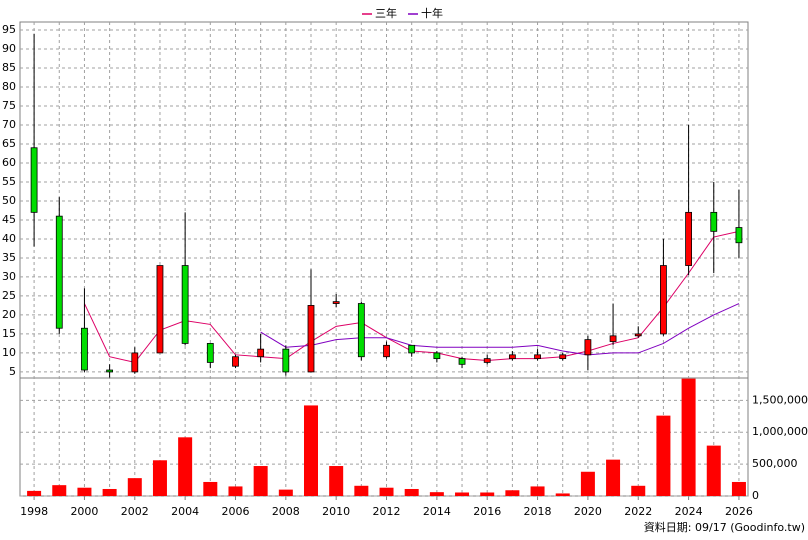  What do you see at coordinates (500, 329) in the screenshot?
I see `ma-line` at bounding box center [500, 329].